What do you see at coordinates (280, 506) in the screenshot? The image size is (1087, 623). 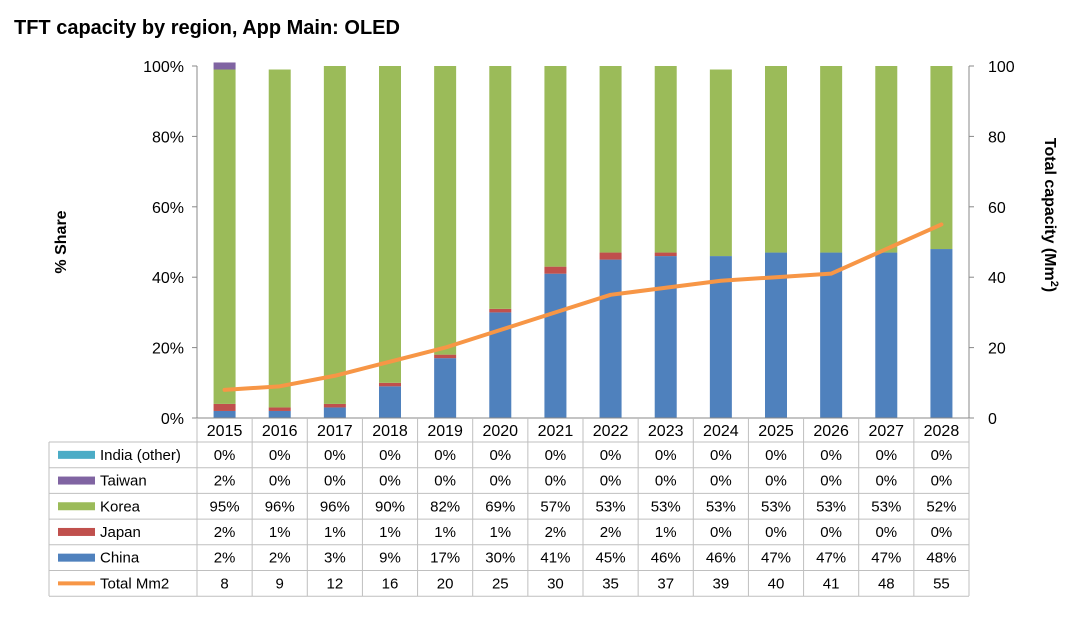 I see `table-cell-korea-2016: 96%` at bounding box center [280, 506].